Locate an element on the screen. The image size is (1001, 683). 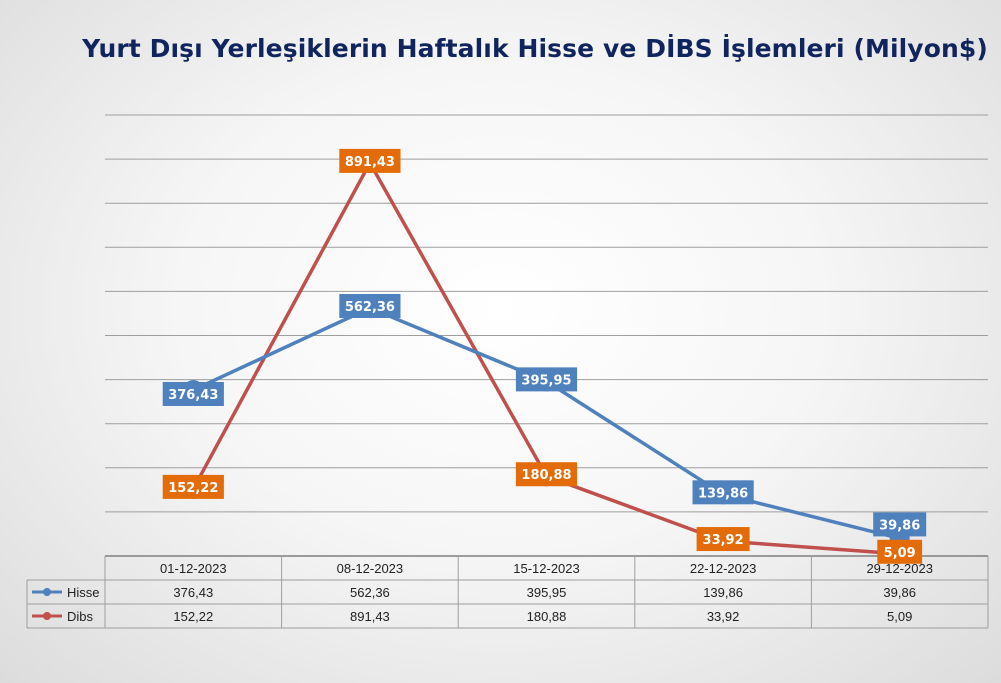
table-cell: 39,86 is located at coordinates (899, 592).